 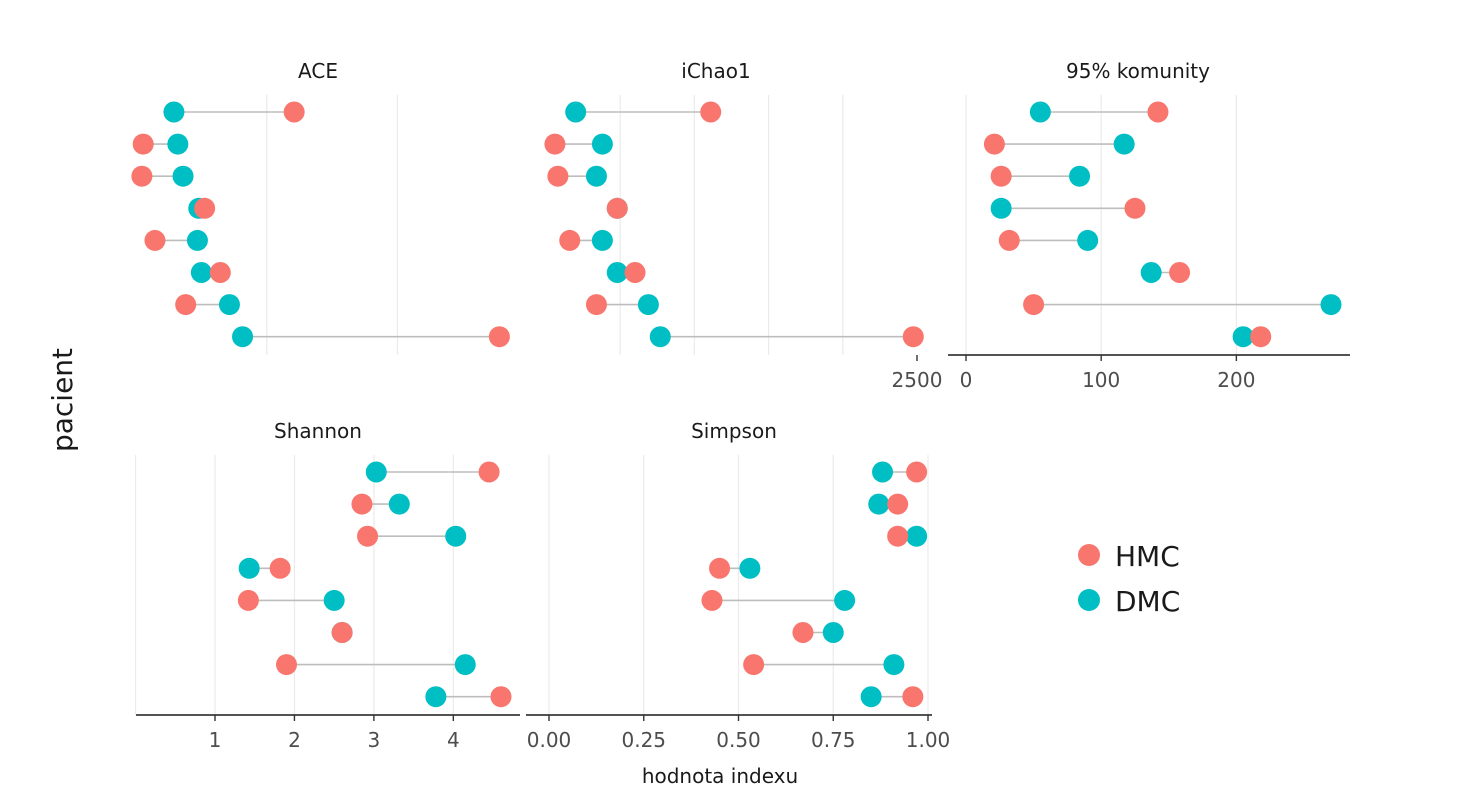 What do you see at coordinates (318, 431) in the screenshot?
I see `panel-title: Shannon` at bounding box center [318, 431].